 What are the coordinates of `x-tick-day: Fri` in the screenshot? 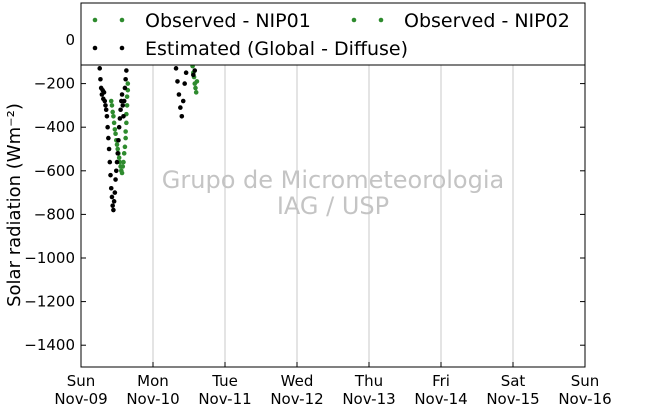 It's located at (441, 381).